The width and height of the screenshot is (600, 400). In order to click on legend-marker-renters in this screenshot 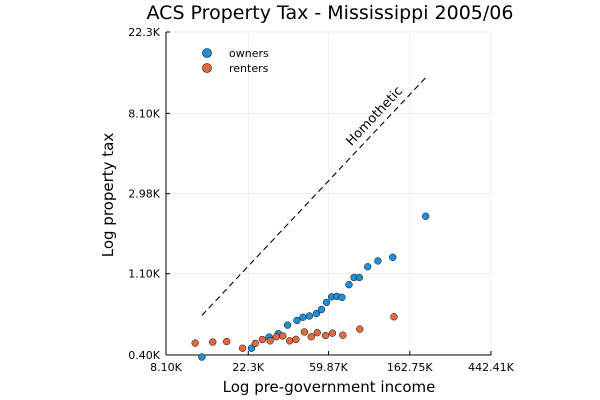, I will do `click(207, 68)`.